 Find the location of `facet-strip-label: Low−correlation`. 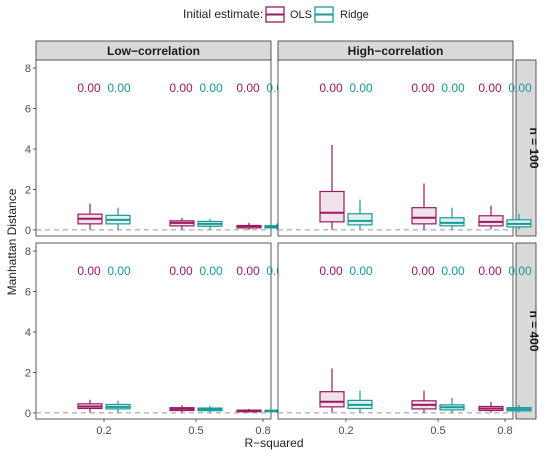

facet-strip-label: Low−correlation is located at coordinates (153, 51).